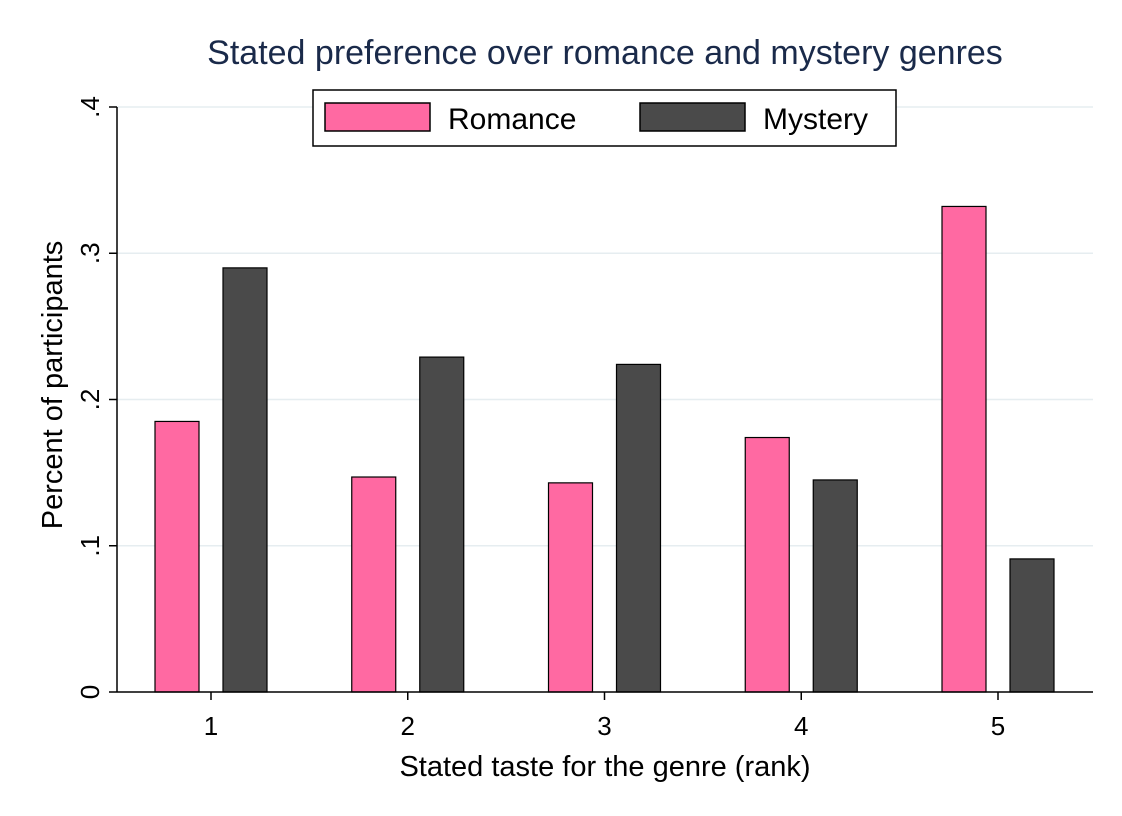 This screenshot has height=816, width=1122. I want to click on x-ticks: 1 2 3 4 5, so click(604, 716).